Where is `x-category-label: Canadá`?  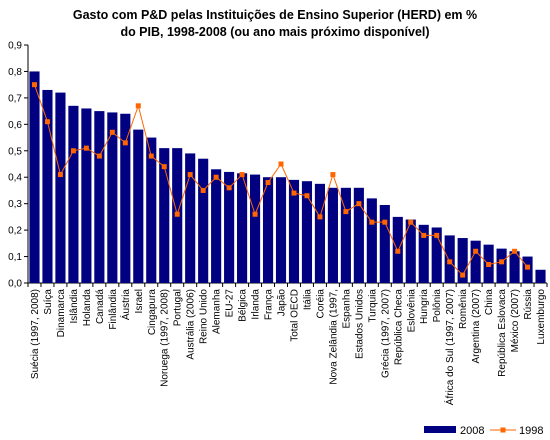
x-category-label: Canadá is located at coordinates (100, 306).